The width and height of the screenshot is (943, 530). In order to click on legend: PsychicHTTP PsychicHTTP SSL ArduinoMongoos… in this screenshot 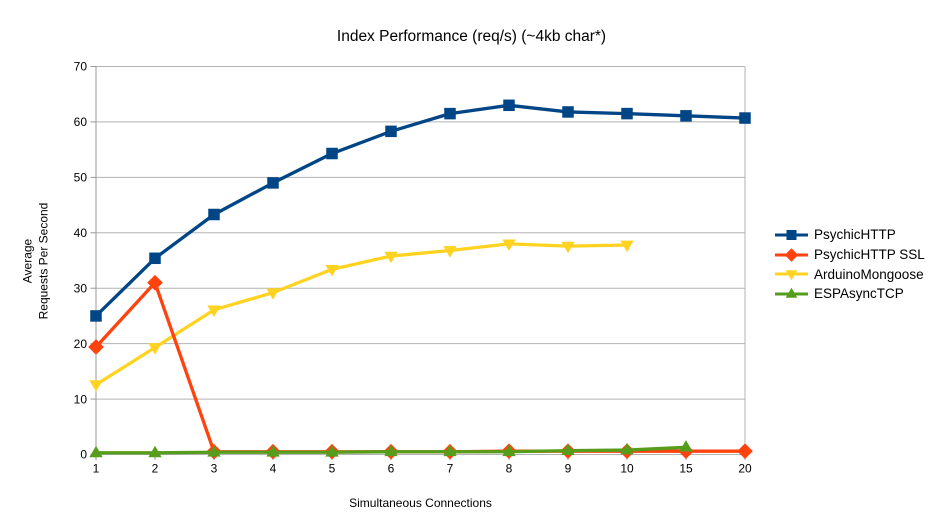, I will do `click(850, 264)`.